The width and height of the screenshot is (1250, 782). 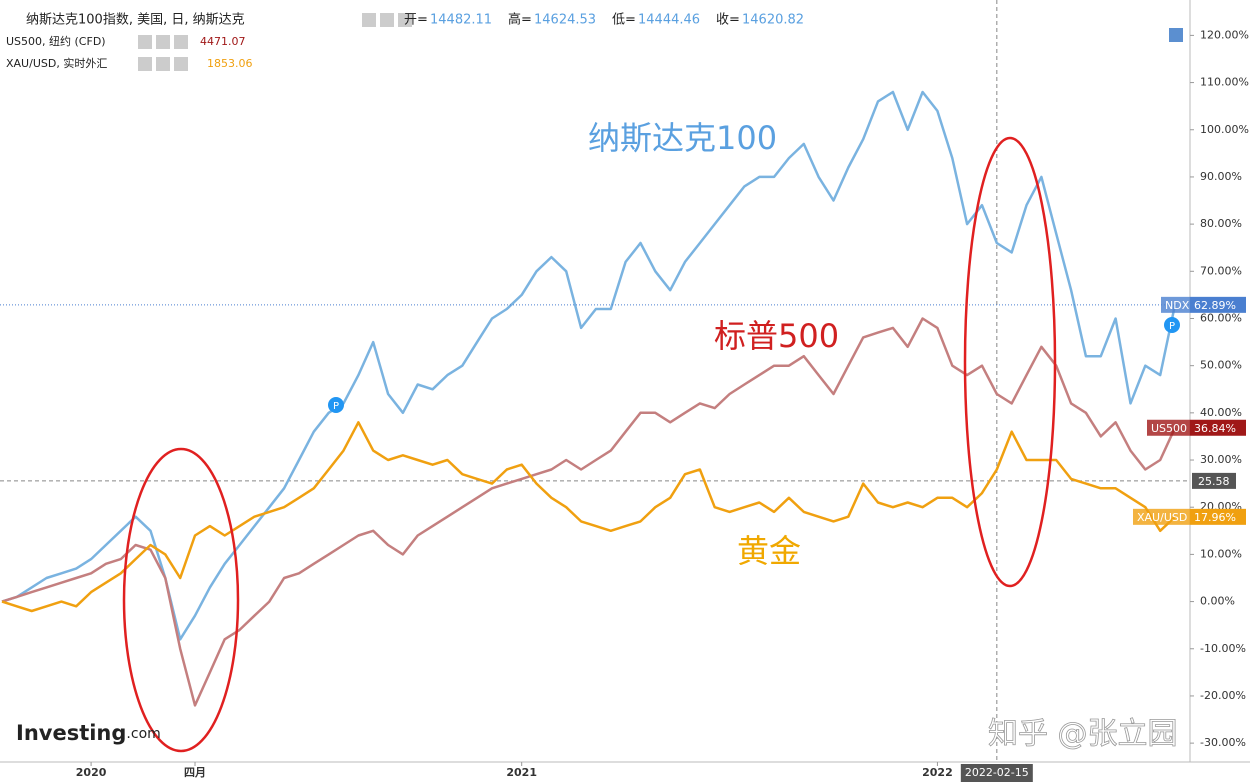 I want to click on legend-entry: US500, 纽约 (CFD), so click(x=56, y=41).